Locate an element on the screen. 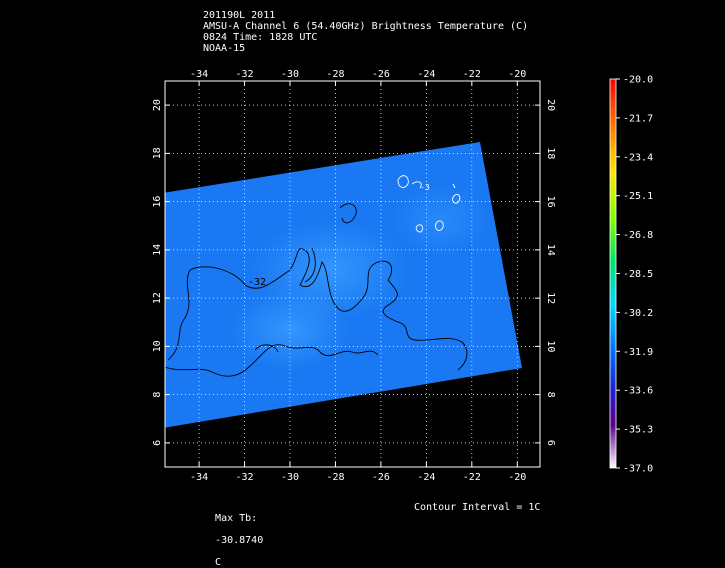  lon-label-bottom: -24 is located at coordinates (426, 477).